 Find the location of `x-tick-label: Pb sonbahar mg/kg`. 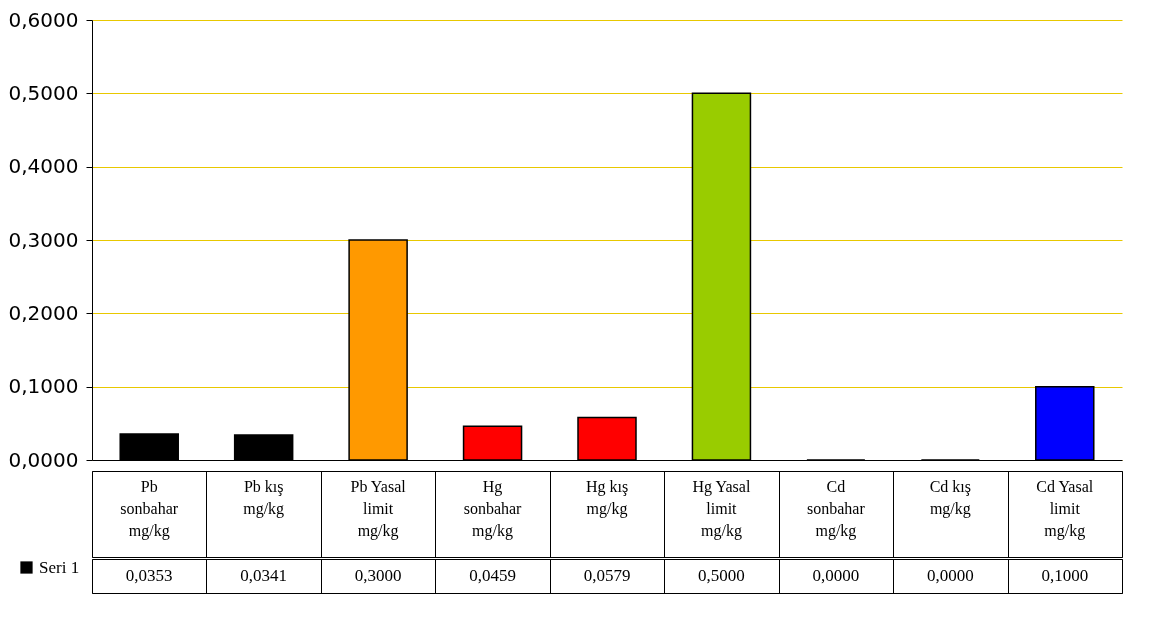

x-tick-label: Pb sonbahar mg/kg is located at coordinates (149, 509).